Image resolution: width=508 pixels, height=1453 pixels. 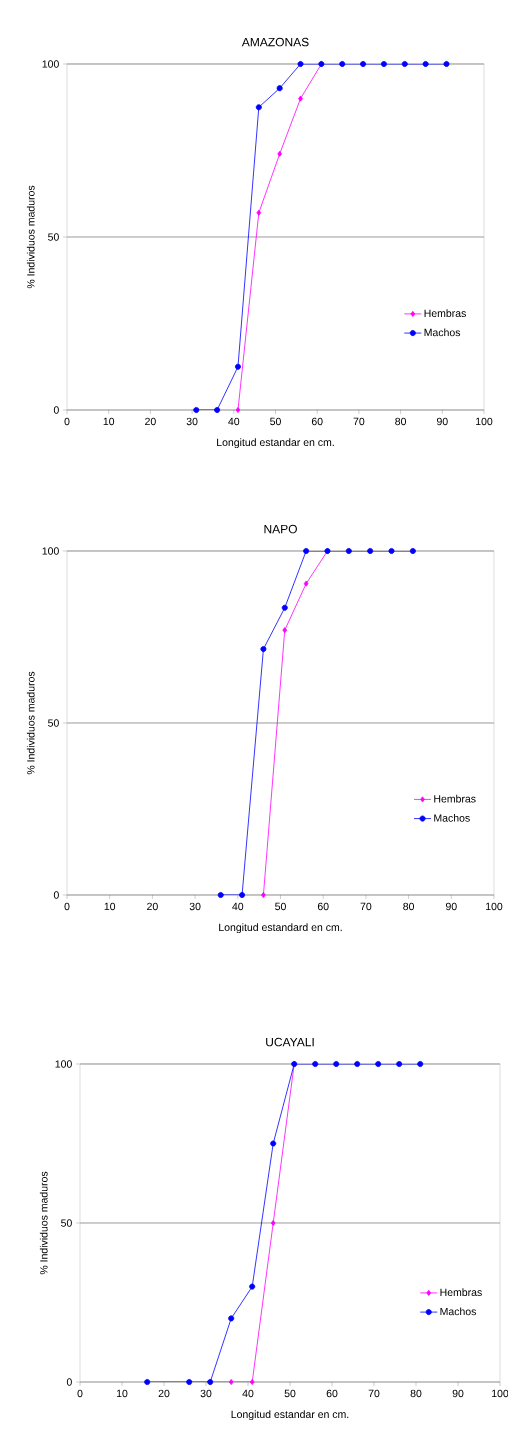 What do you see at coordinates (290, 1042) in the screenshot?
I see `chart-title: UCAYALI` at bounding box center [290, 1042].